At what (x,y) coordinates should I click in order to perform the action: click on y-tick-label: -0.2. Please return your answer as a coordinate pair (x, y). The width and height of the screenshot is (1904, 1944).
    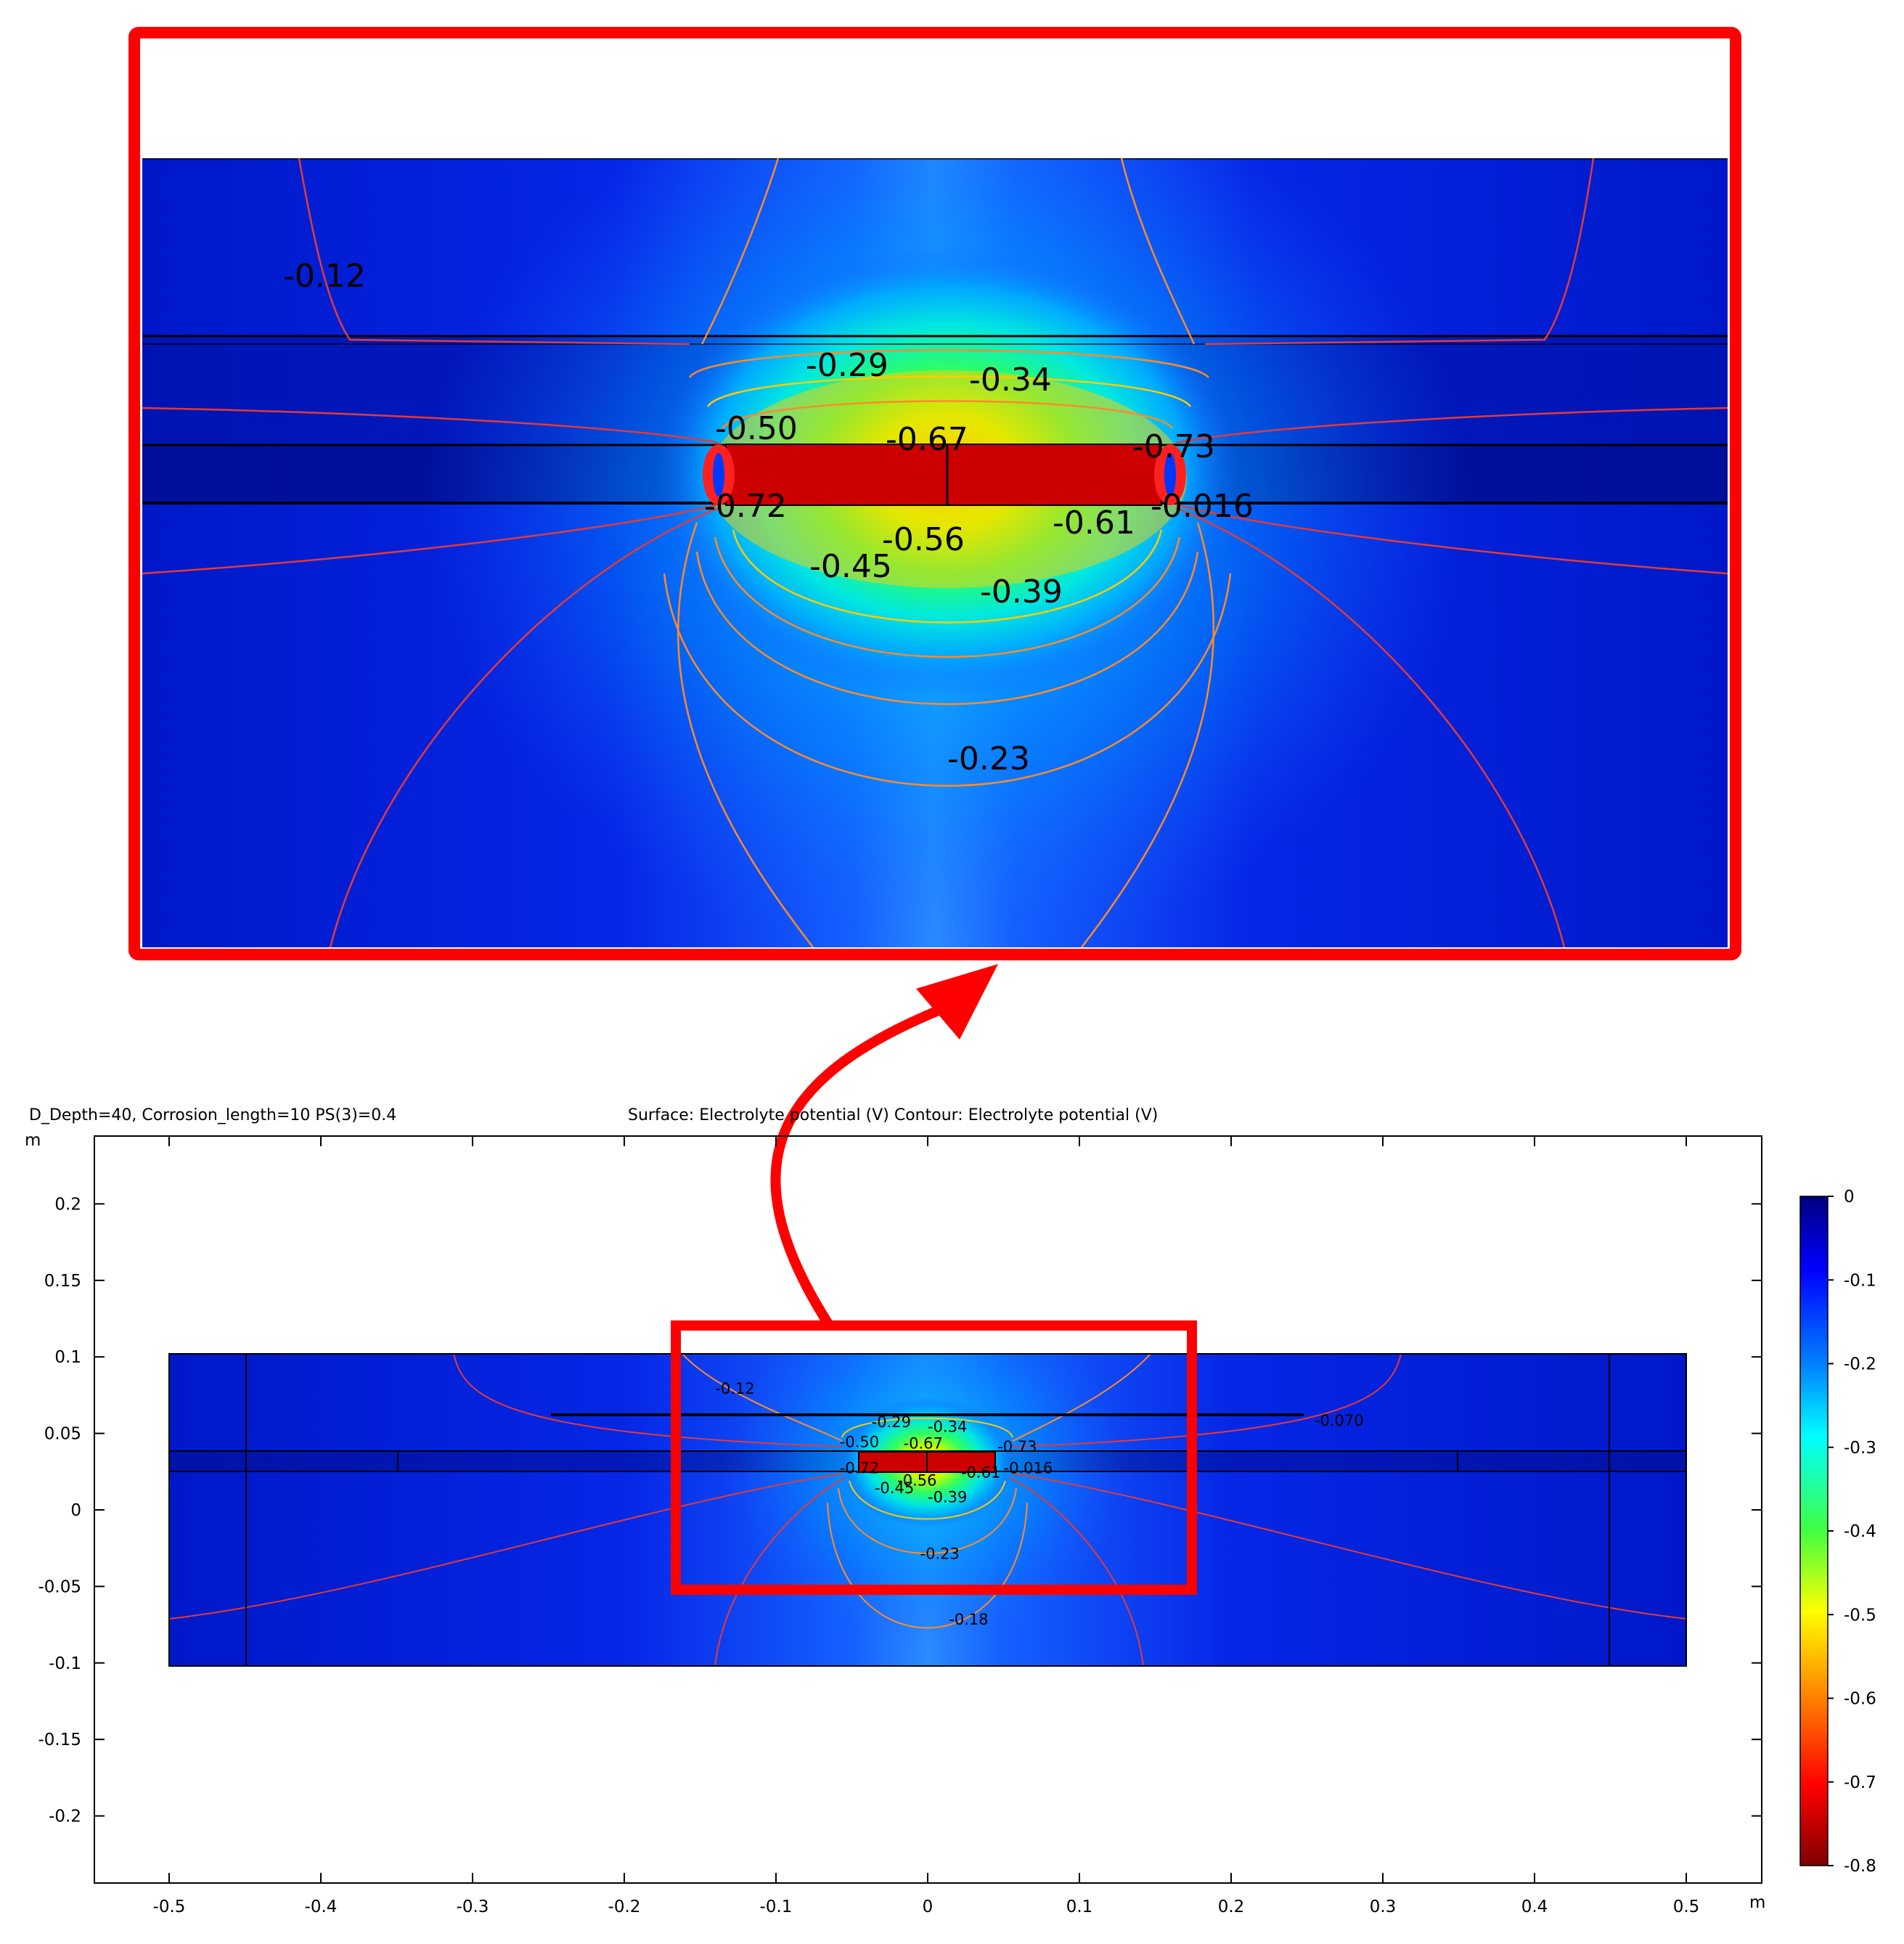
    Looking at the image, I should click on (65, 1817).